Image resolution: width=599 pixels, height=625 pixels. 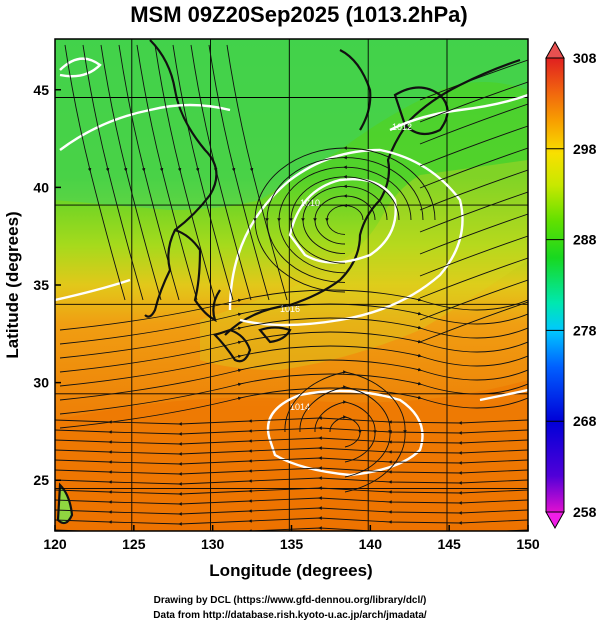 What do you see at coordinates (355, 90) in the screenshot?
I see `coastline-sakhalin` at bounding box center [355, 90].